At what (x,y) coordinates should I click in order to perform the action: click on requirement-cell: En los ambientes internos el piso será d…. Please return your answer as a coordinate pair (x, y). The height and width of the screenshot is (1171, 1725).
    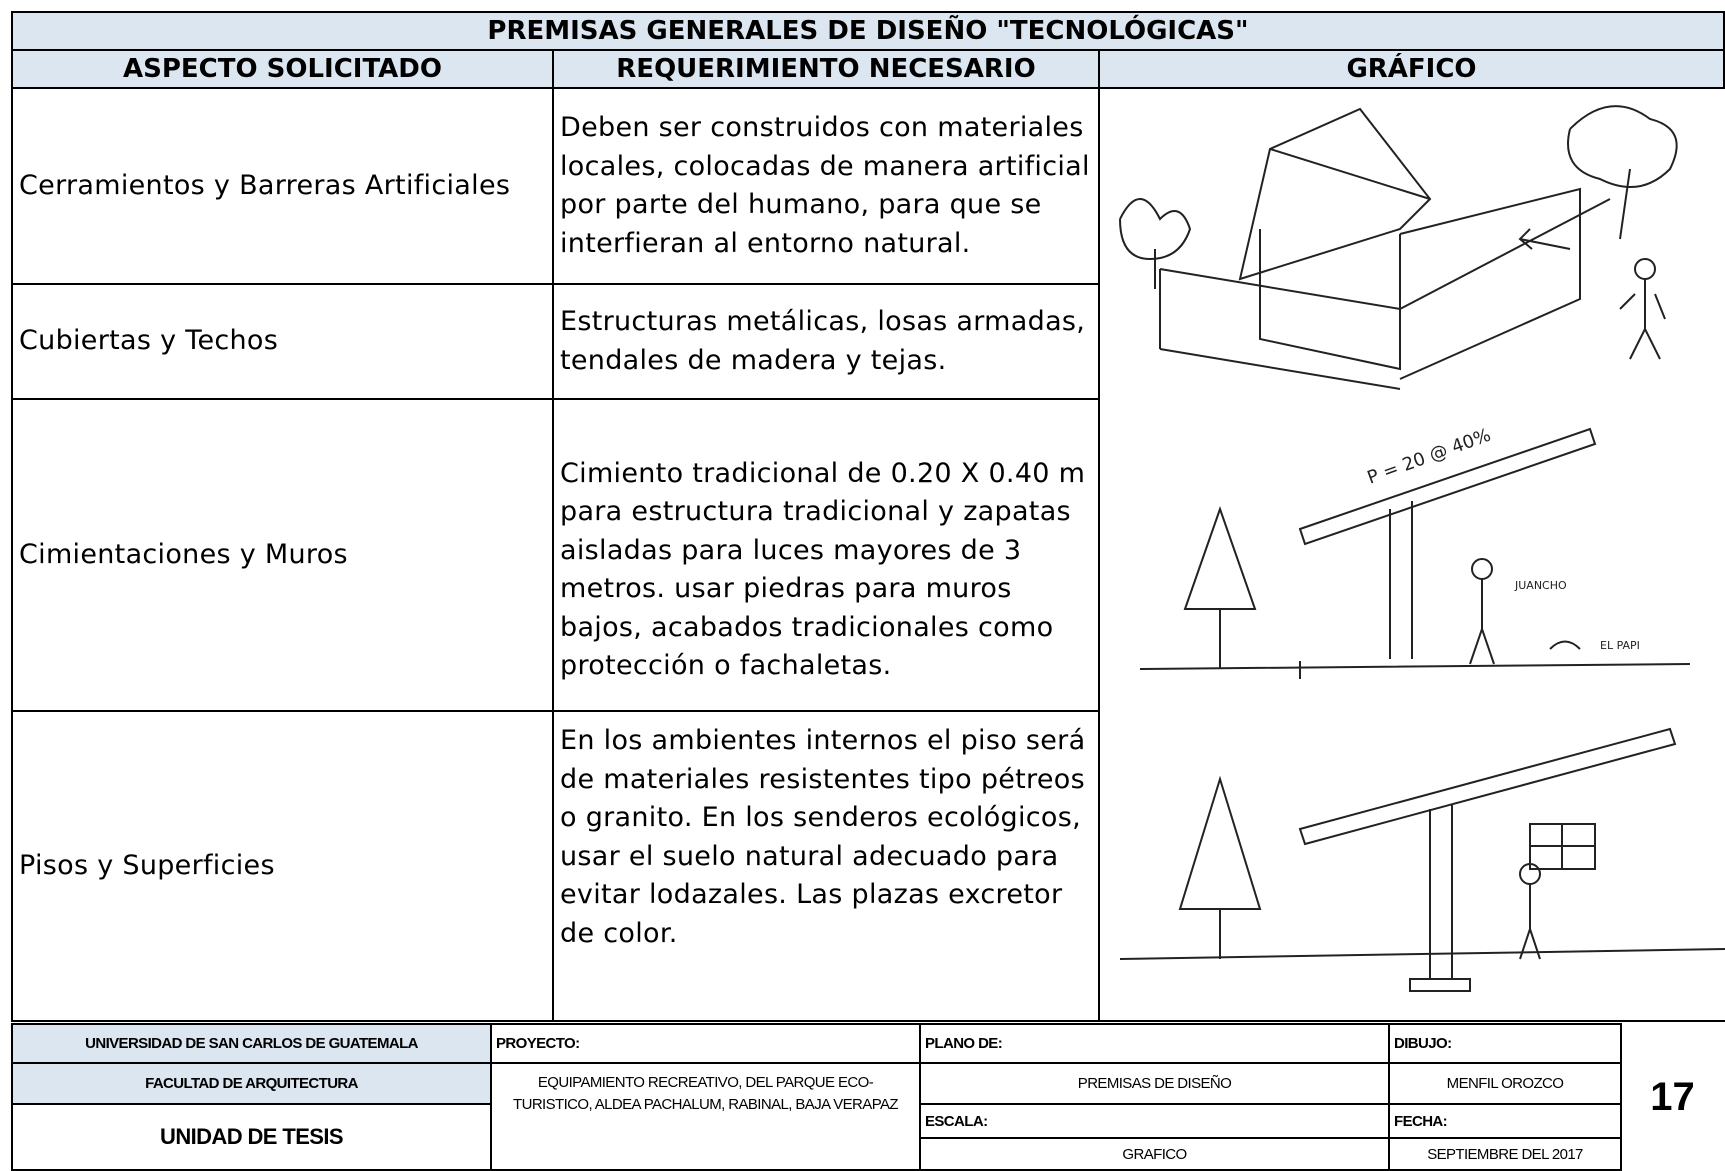
    Looking at the image, I should click on (826, 866).